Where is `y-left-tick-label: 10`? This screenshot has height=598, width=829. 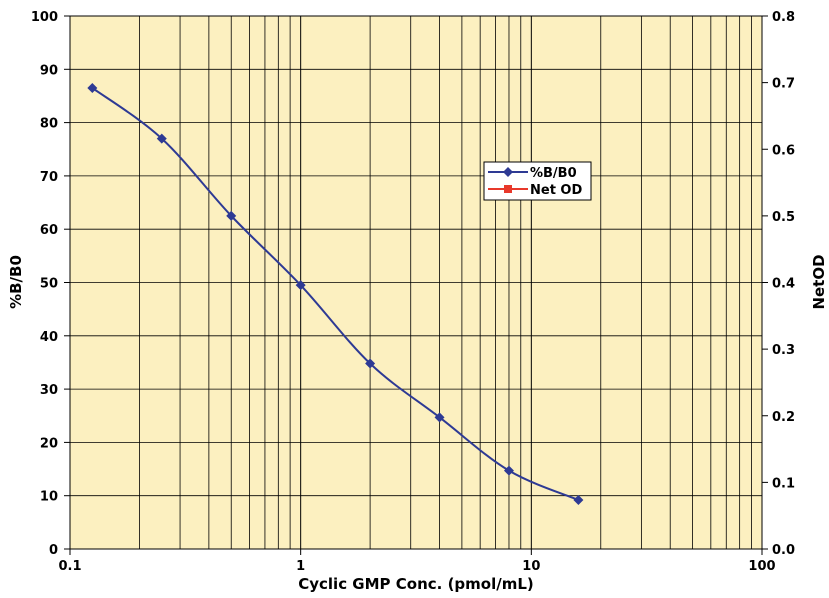
y-left-tick-label: 10 is located at coordinates (49, 497).